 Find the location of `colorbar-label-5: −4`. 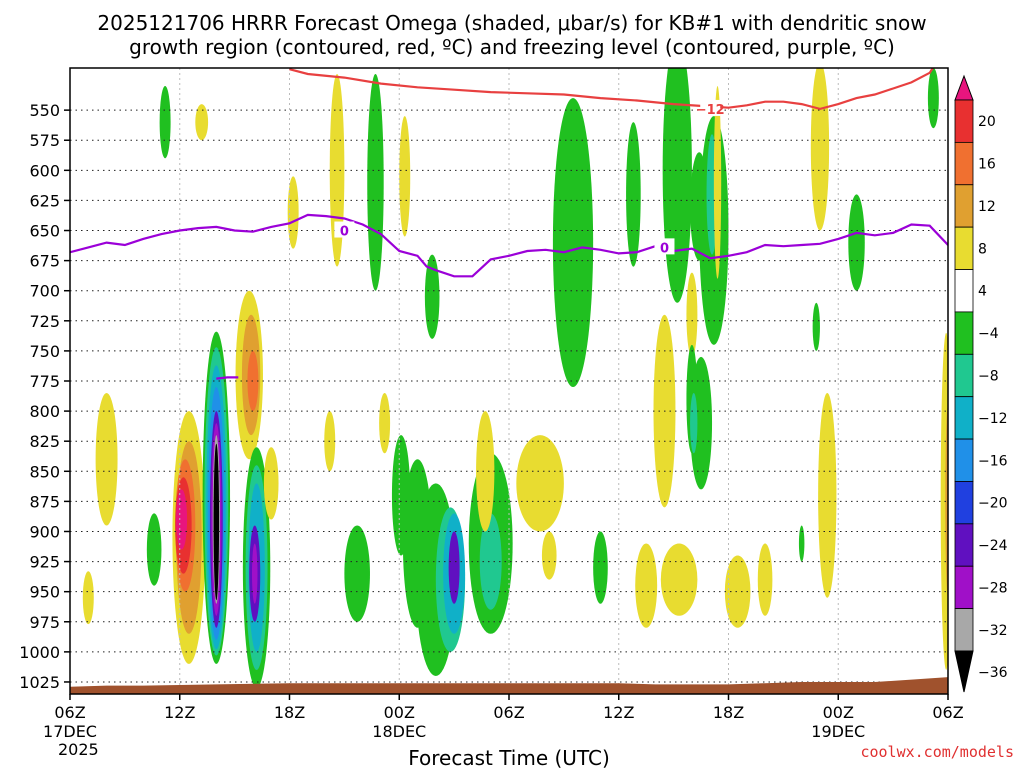

colorbar-label-5: −4 is located at coordinates (988, 334).